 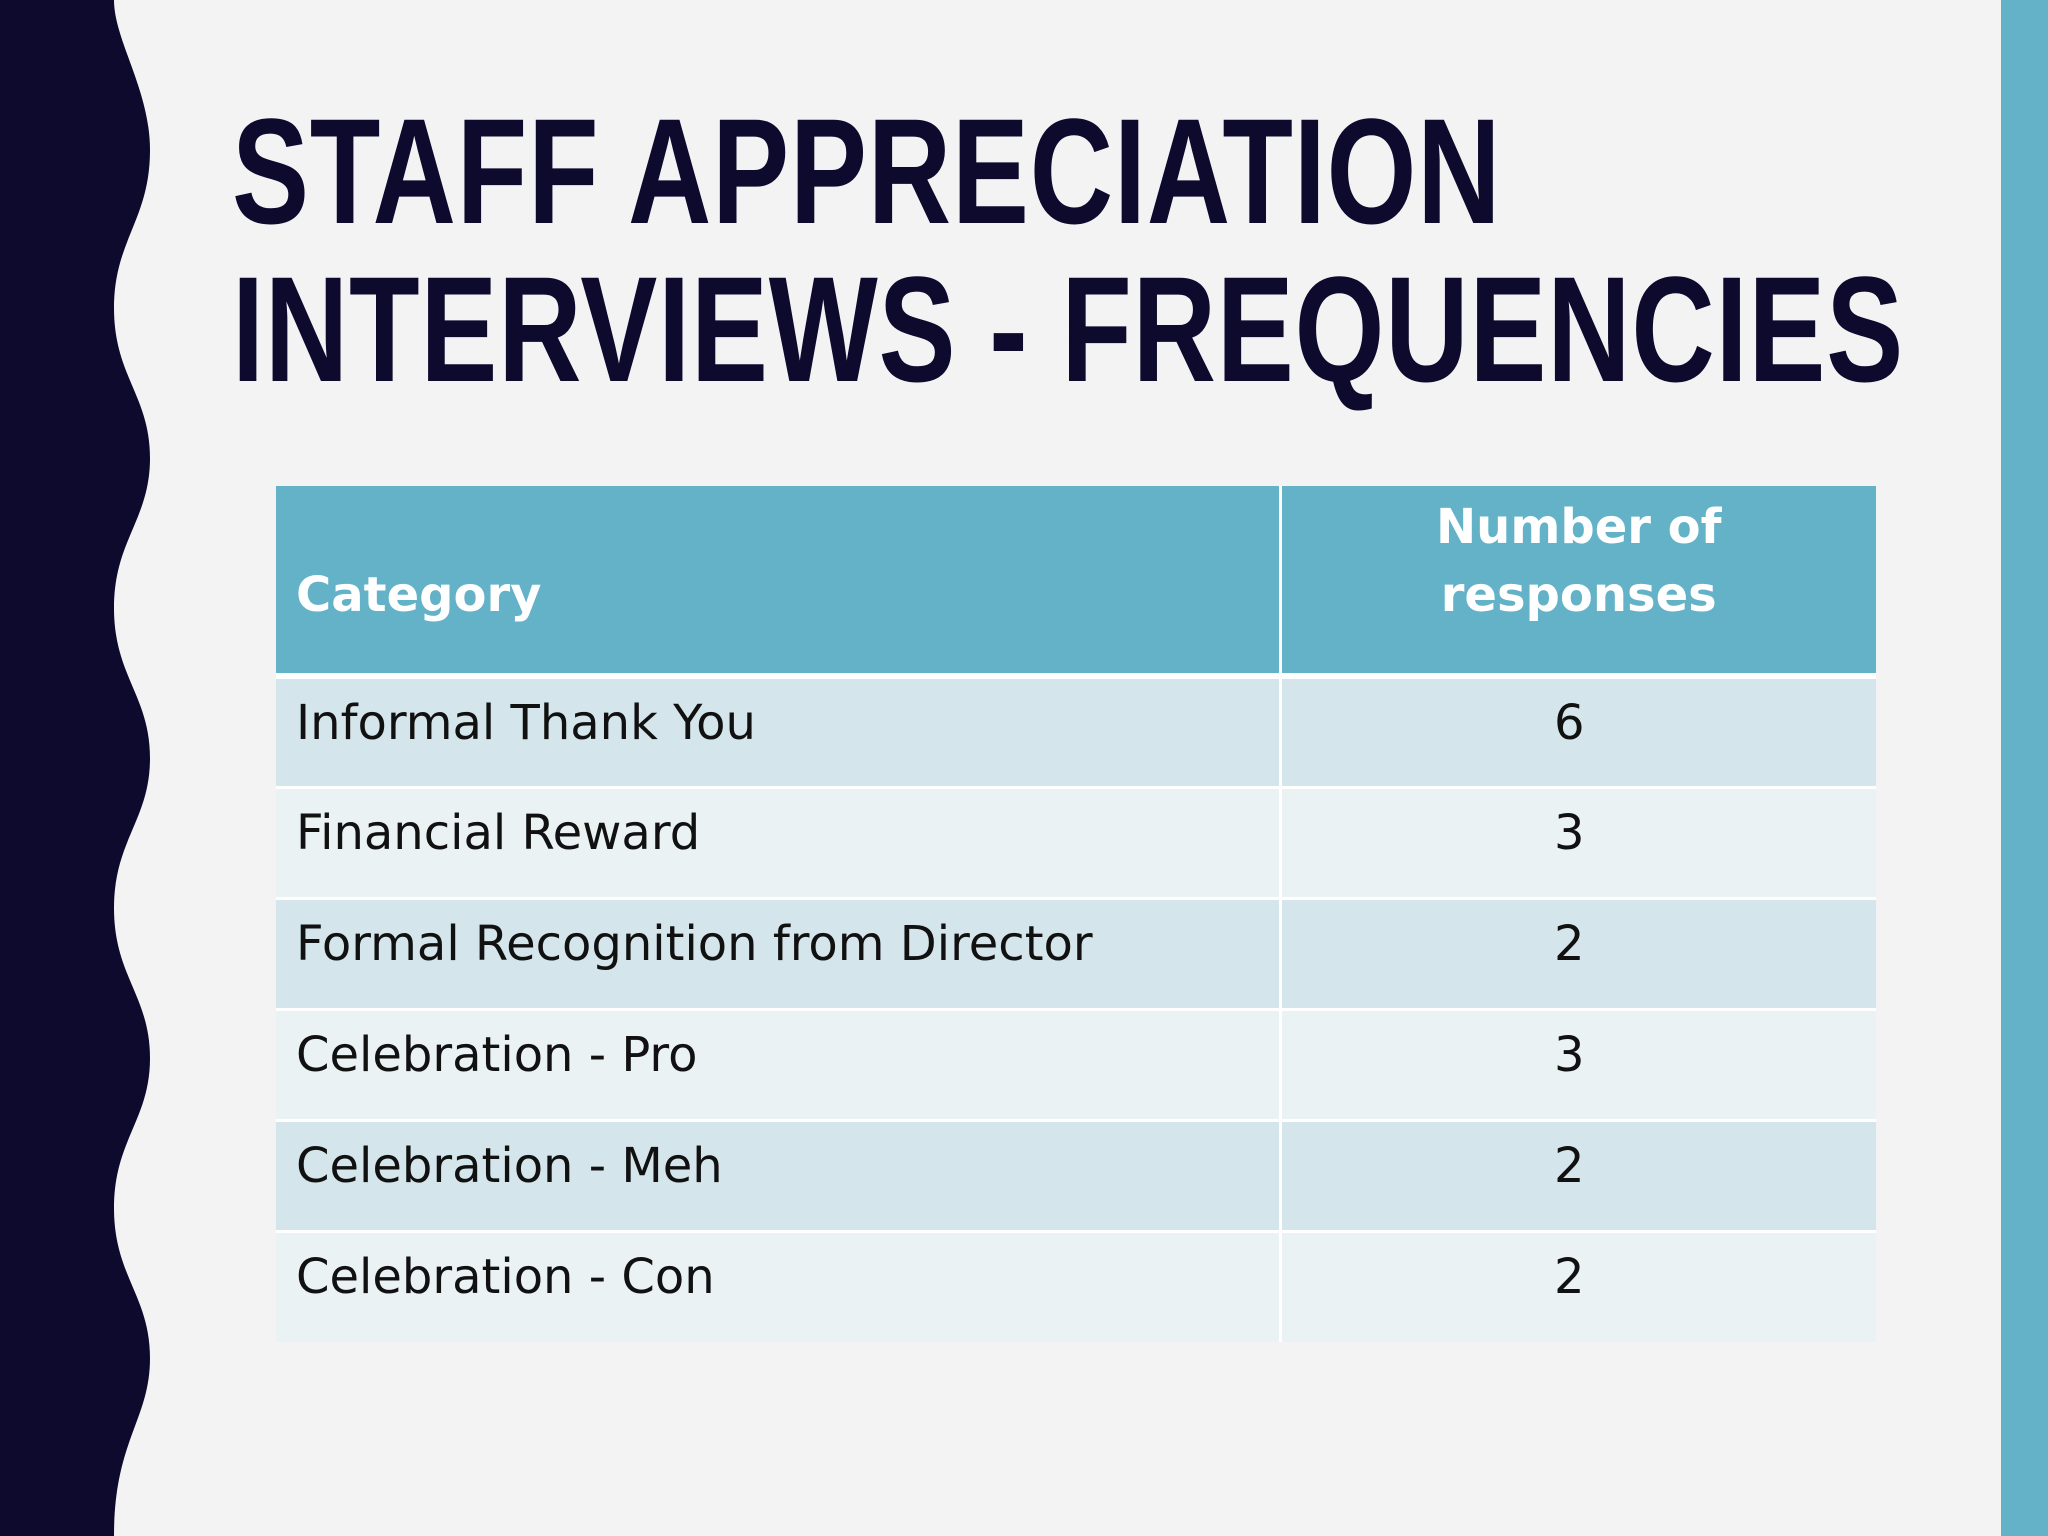 What do you see at coordinates (2024, 768) in the screenshot?
I see `right-accent-bar` at bounding box center [2024, 768].